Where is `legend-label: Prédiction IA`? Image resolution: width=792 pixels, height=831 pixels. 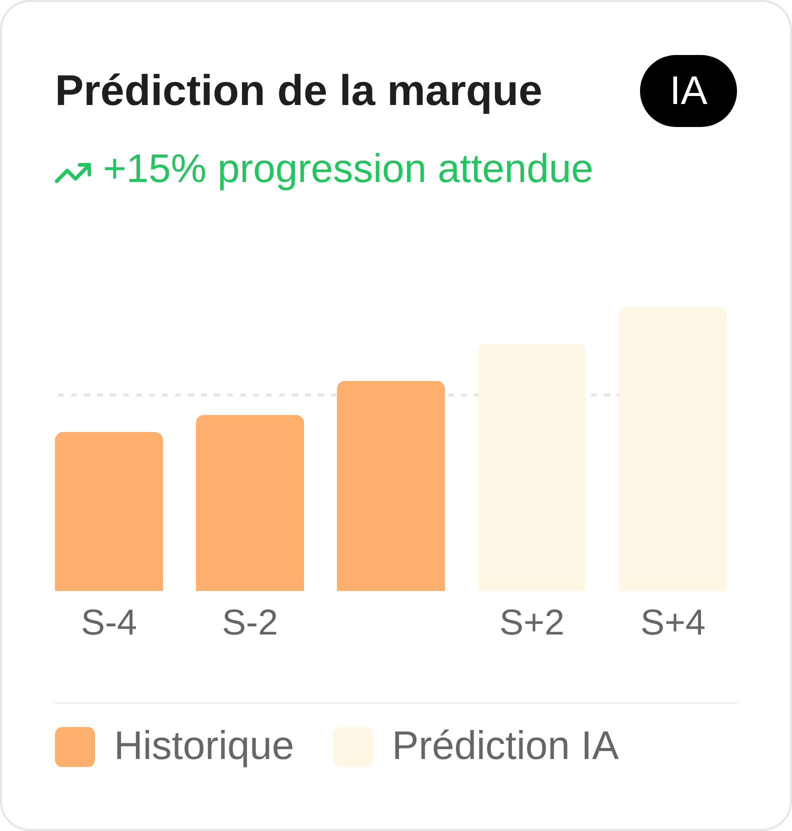 legend-label: Prédiction IA is located at coordinates (506, 746).